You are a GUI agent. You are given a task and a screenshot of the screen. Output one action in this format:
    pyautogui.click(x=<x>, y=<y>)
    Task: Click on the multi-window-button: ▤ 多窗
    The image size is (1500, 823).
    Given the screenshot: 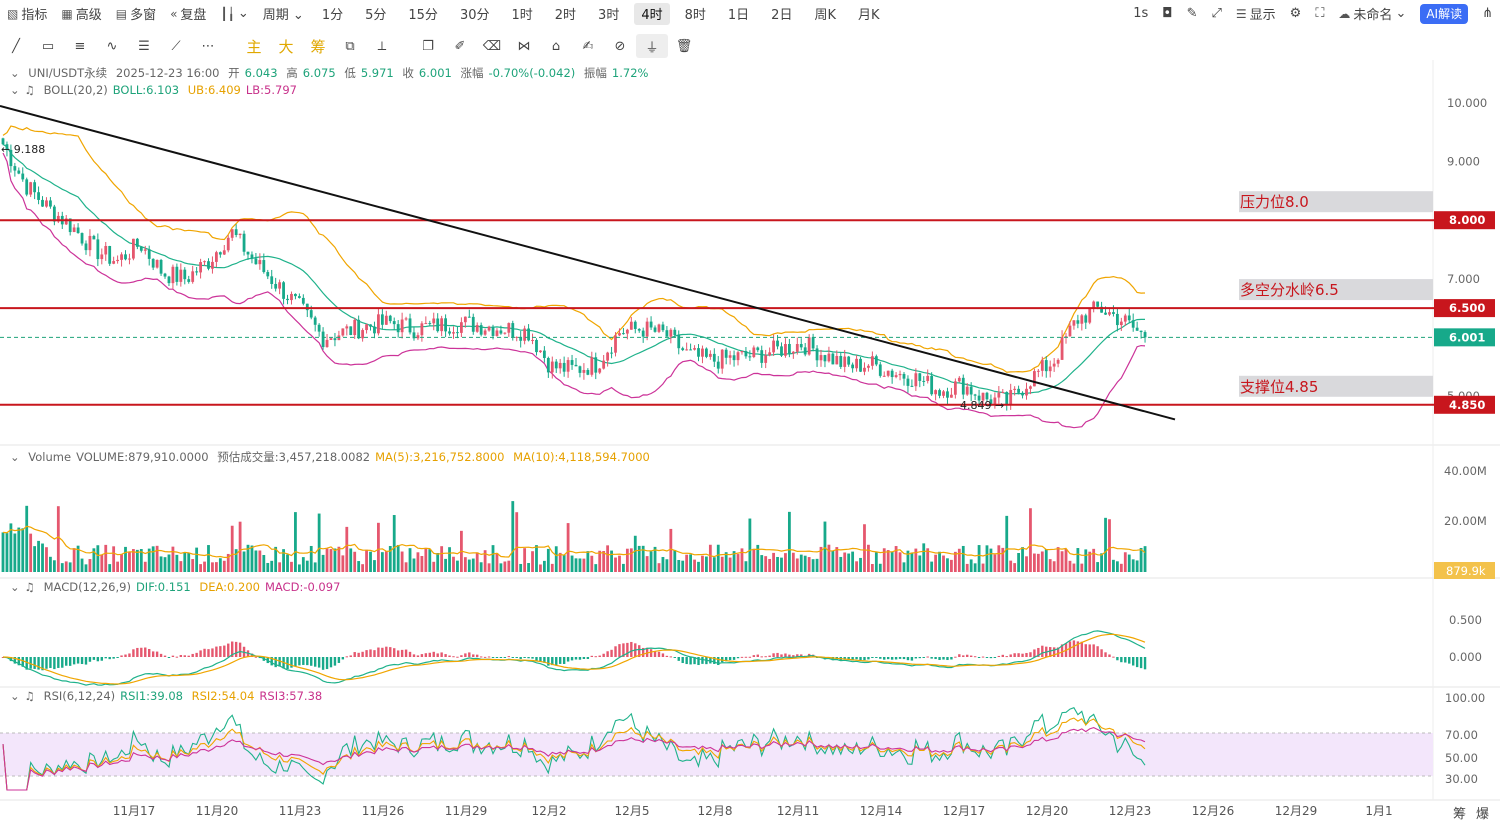 What is the action you would take?
    pyautogui.click(x=136, y=15)
    